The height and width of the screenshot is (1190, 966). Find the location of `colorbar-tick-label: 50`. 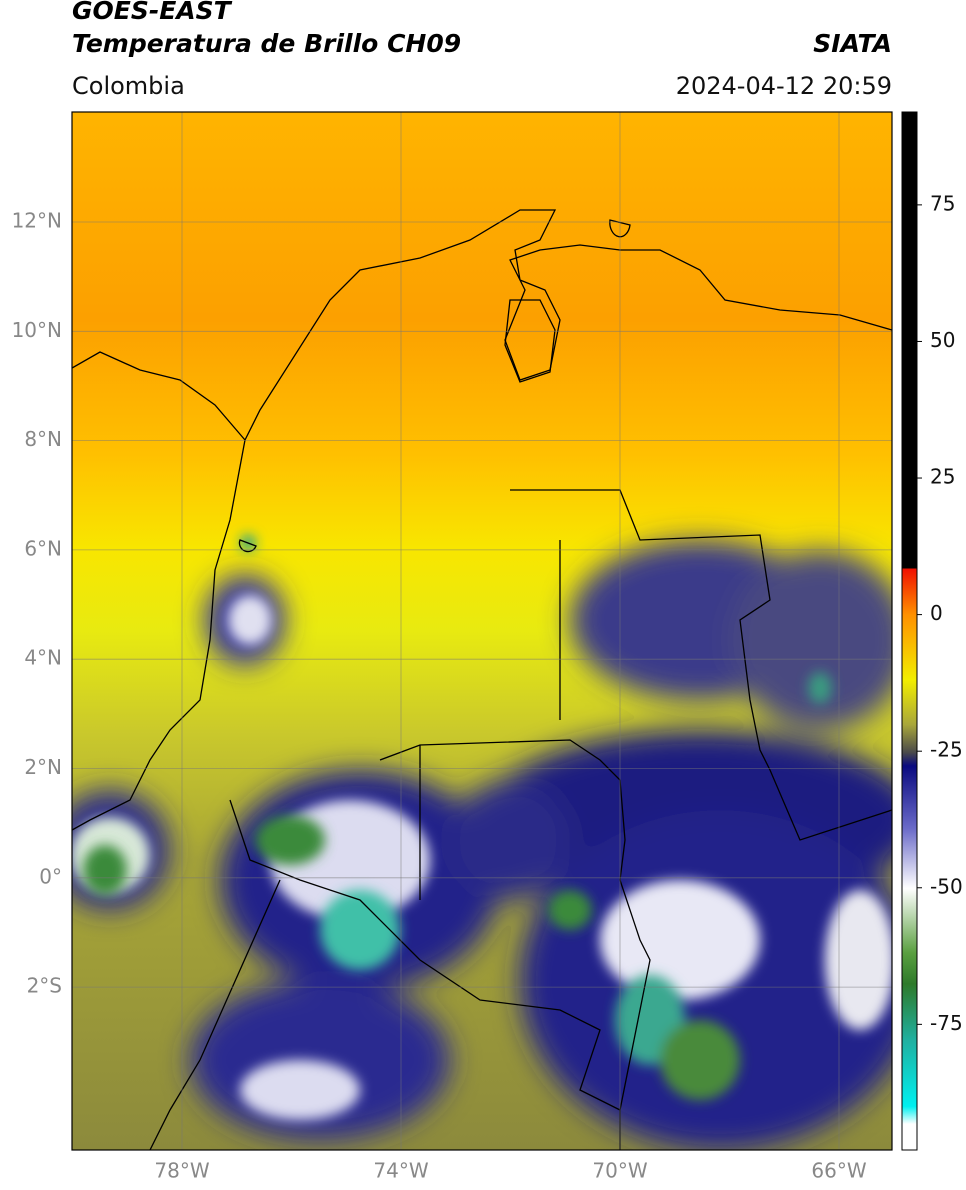

colorbar-tick-label: 50 is located at coordinates (942, 340).